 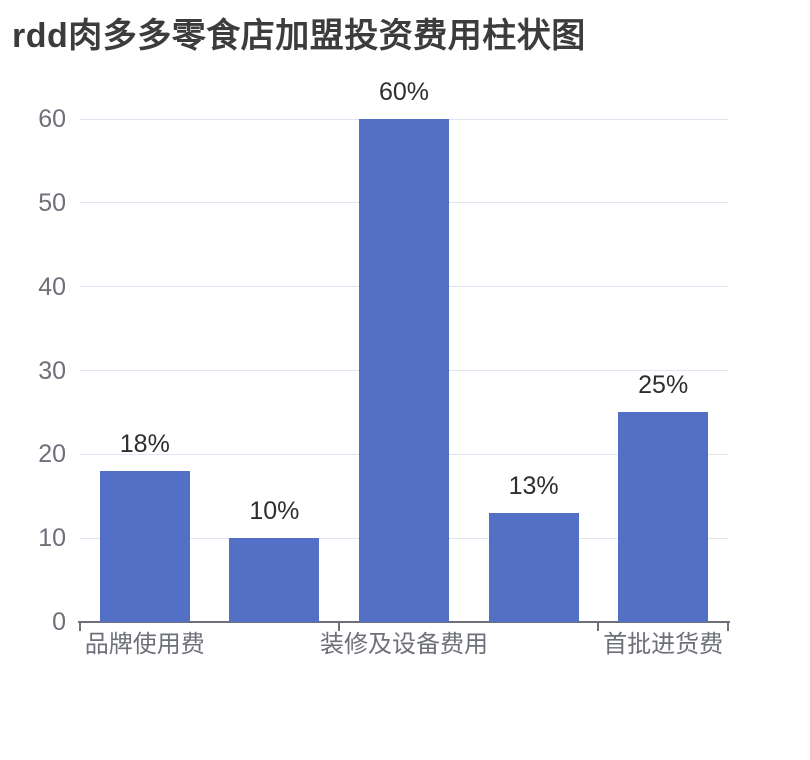 What do you see at coordinates (663, 644) in the screenshot?
I see `x-axis-label-4: 首批进货费` at bounding box center [663, 644].